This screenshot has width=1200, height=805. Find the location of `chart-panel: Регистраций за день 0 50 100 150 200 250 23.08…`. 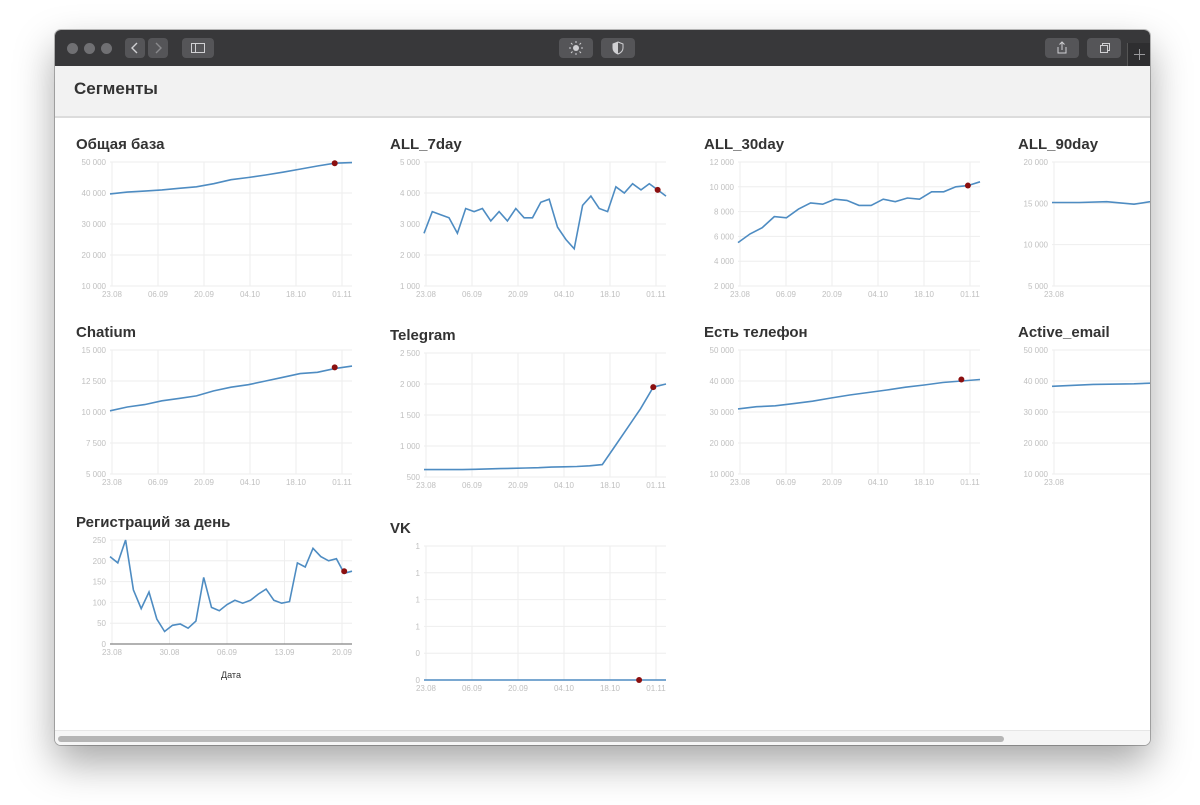

chart-panel: Регистраций за день 0 50 100 150 200 250 23.08… is located at coordinates (224, 609).